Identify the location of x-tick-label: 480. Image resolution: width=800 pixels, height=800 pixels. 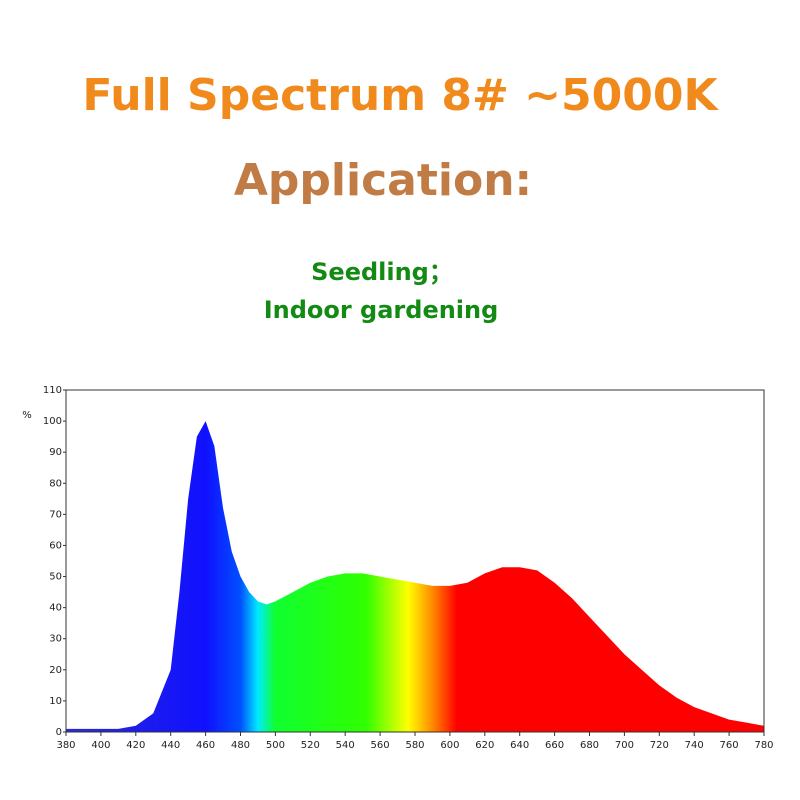
(240, 745).